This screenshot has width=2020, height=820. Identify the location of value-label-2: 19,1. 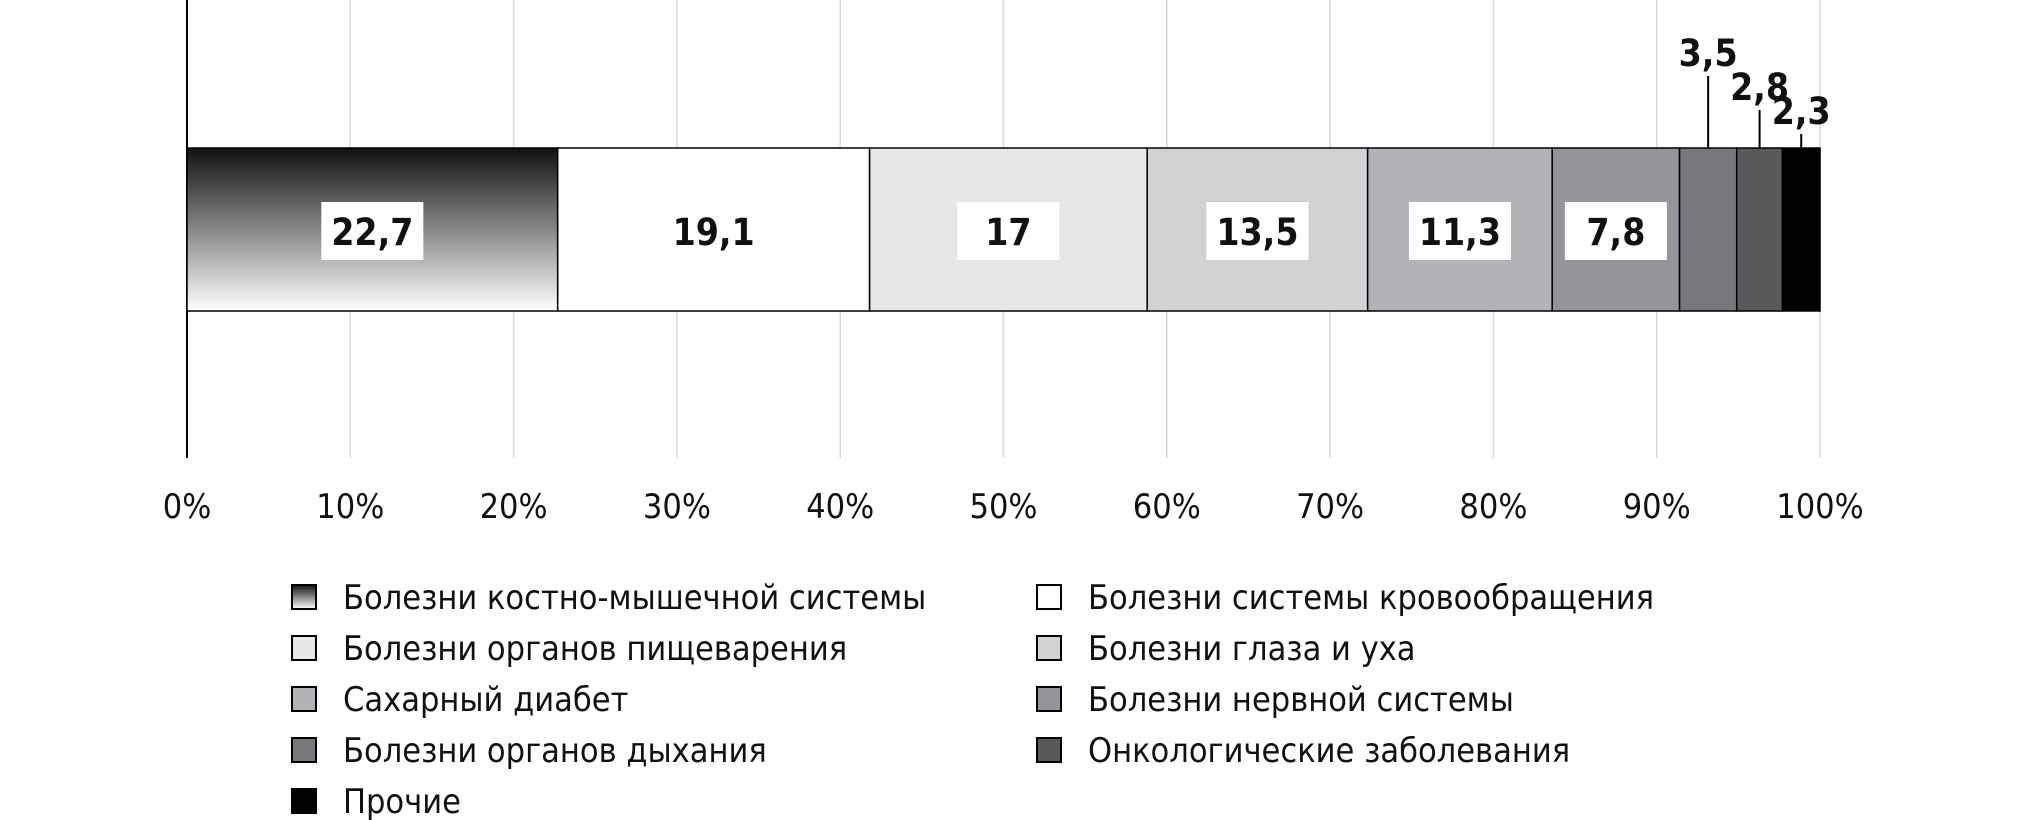
(714, 232).